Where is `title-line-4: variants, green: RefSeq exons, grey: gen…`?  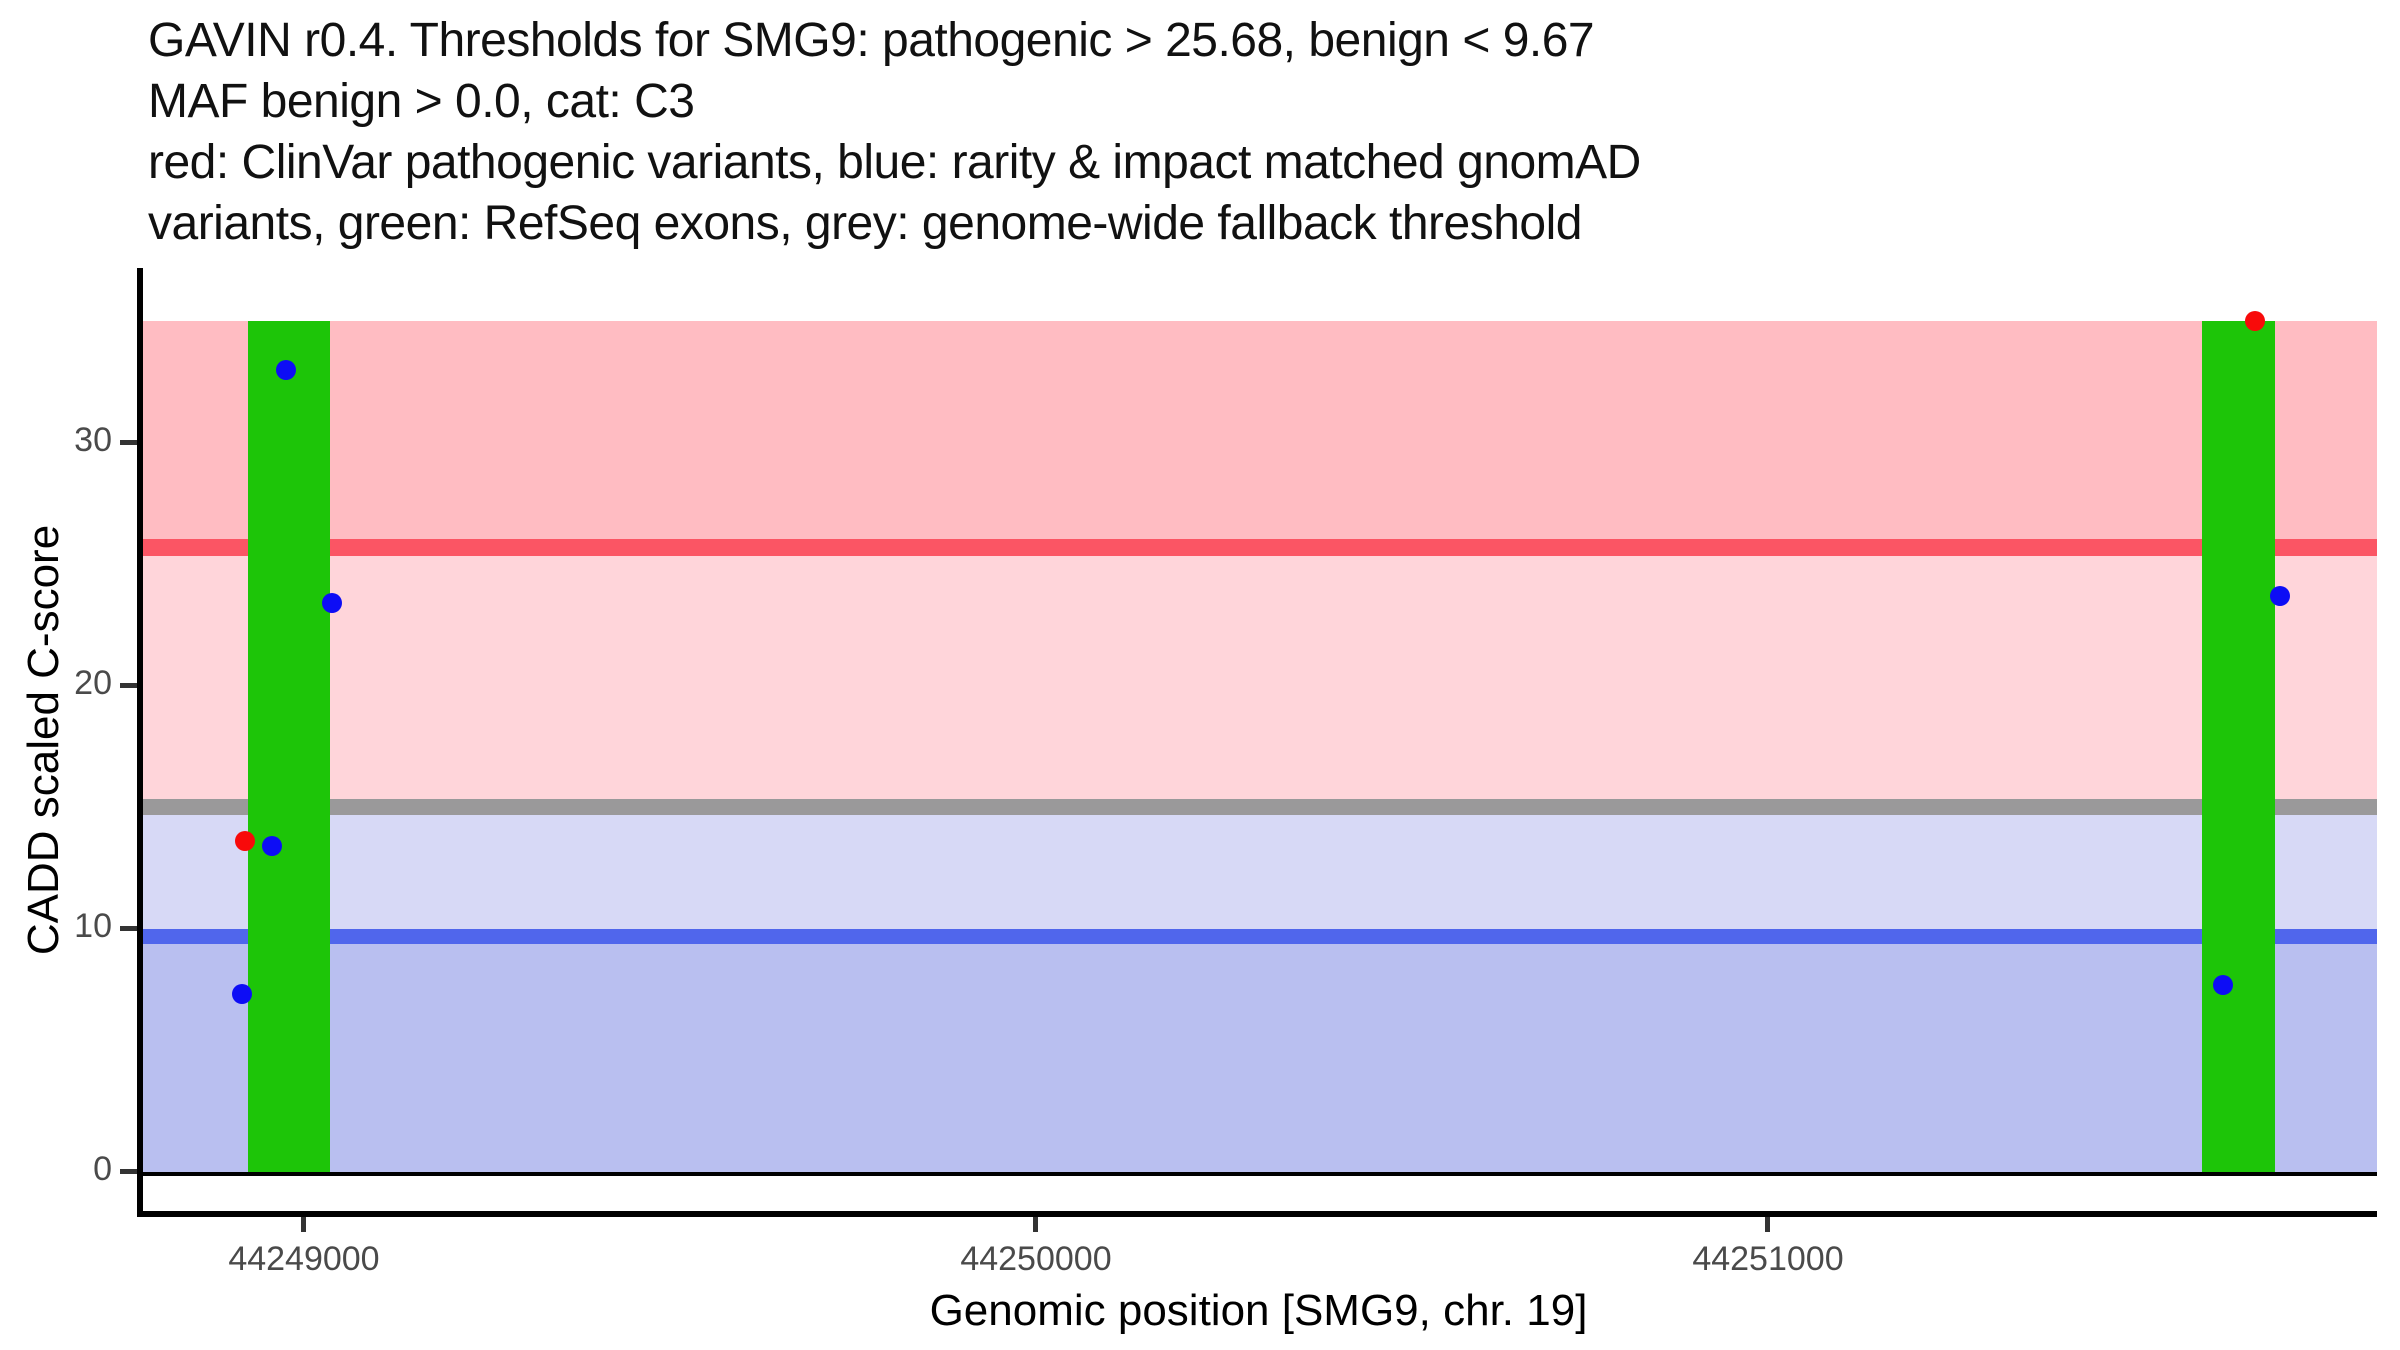 title-line-4: variants, green: RefSeq exons, grey: gen… is located at coordinates (865, 223).